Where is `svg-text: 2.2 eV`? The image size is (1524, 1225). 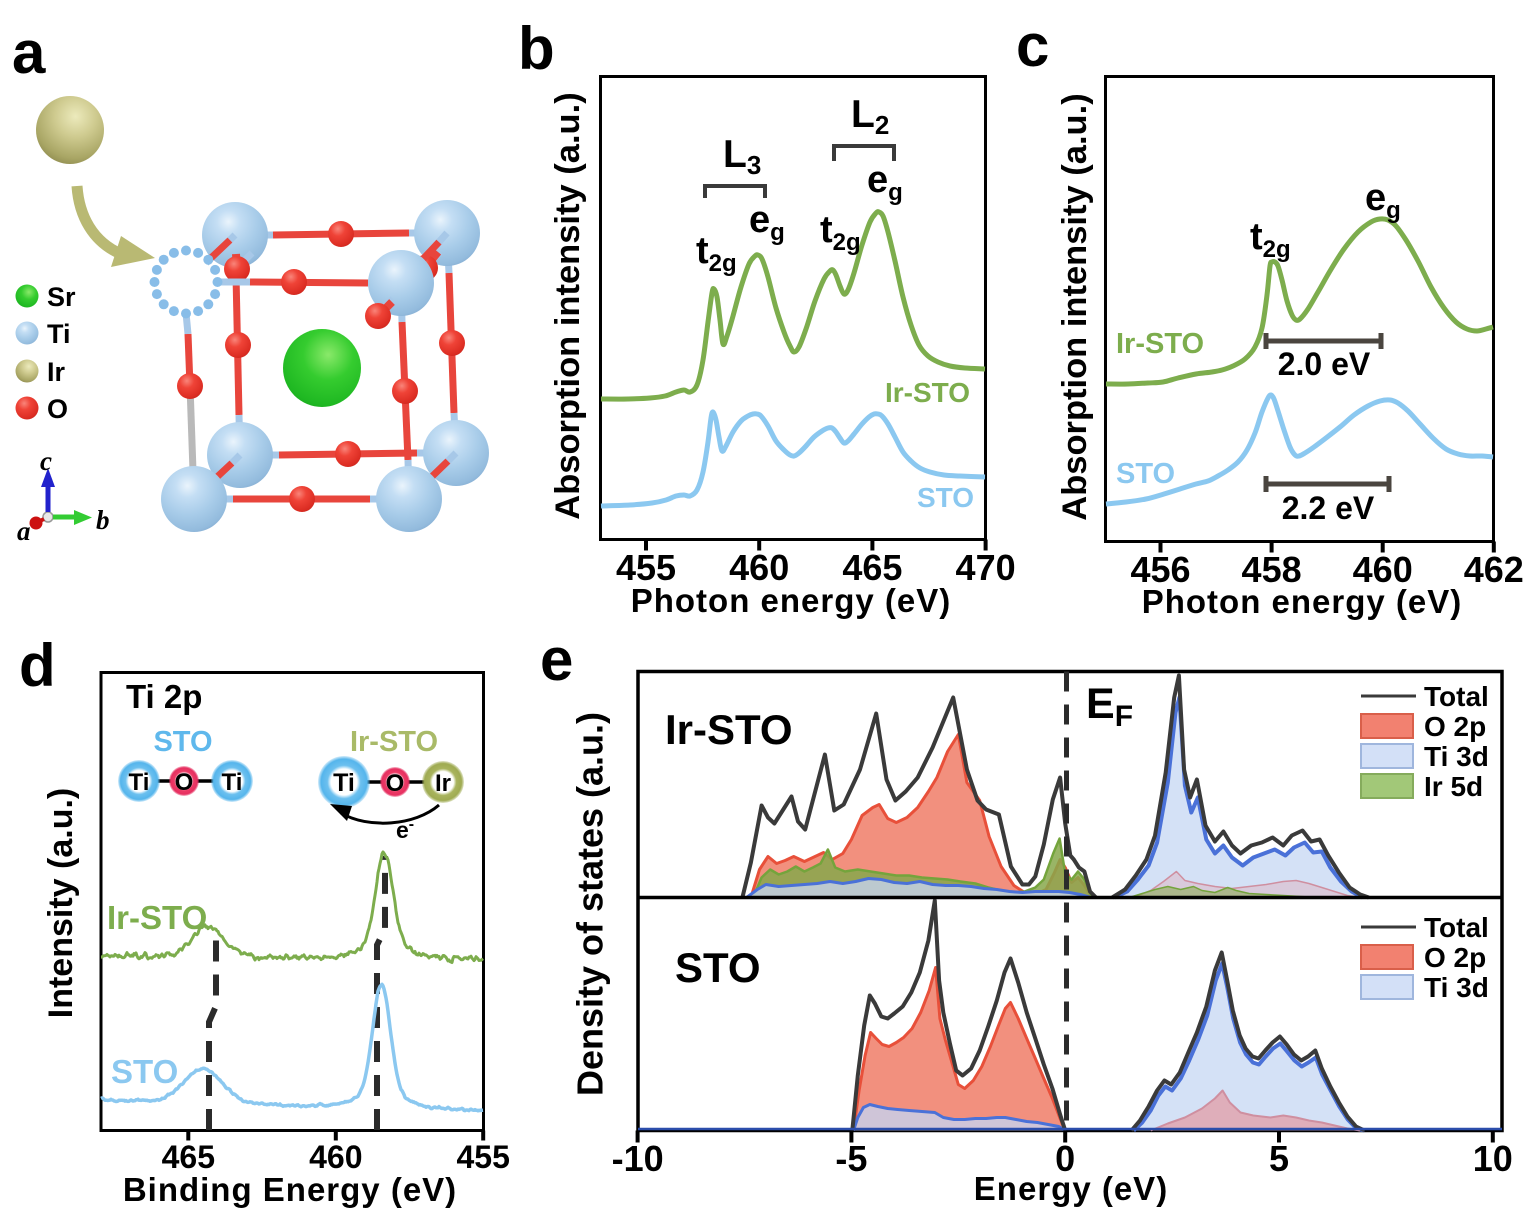
svg-text: 2.2 eV is located at coordinates (1328, 508).